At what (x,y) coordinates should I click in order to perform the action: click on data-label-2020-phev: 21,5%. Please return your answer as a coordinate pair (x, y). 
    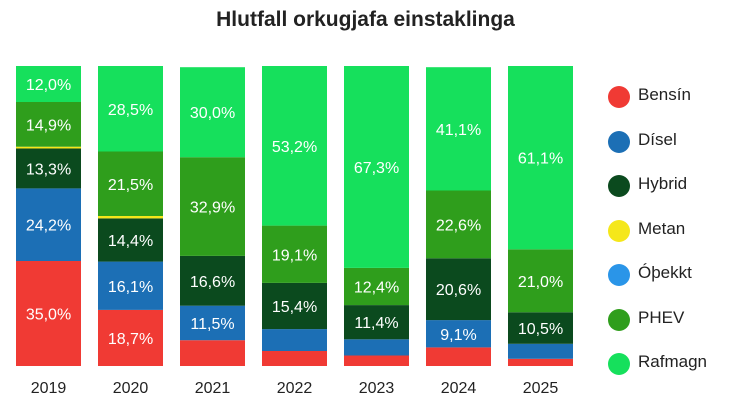
    Looking at the image, I should click on (130, 185).